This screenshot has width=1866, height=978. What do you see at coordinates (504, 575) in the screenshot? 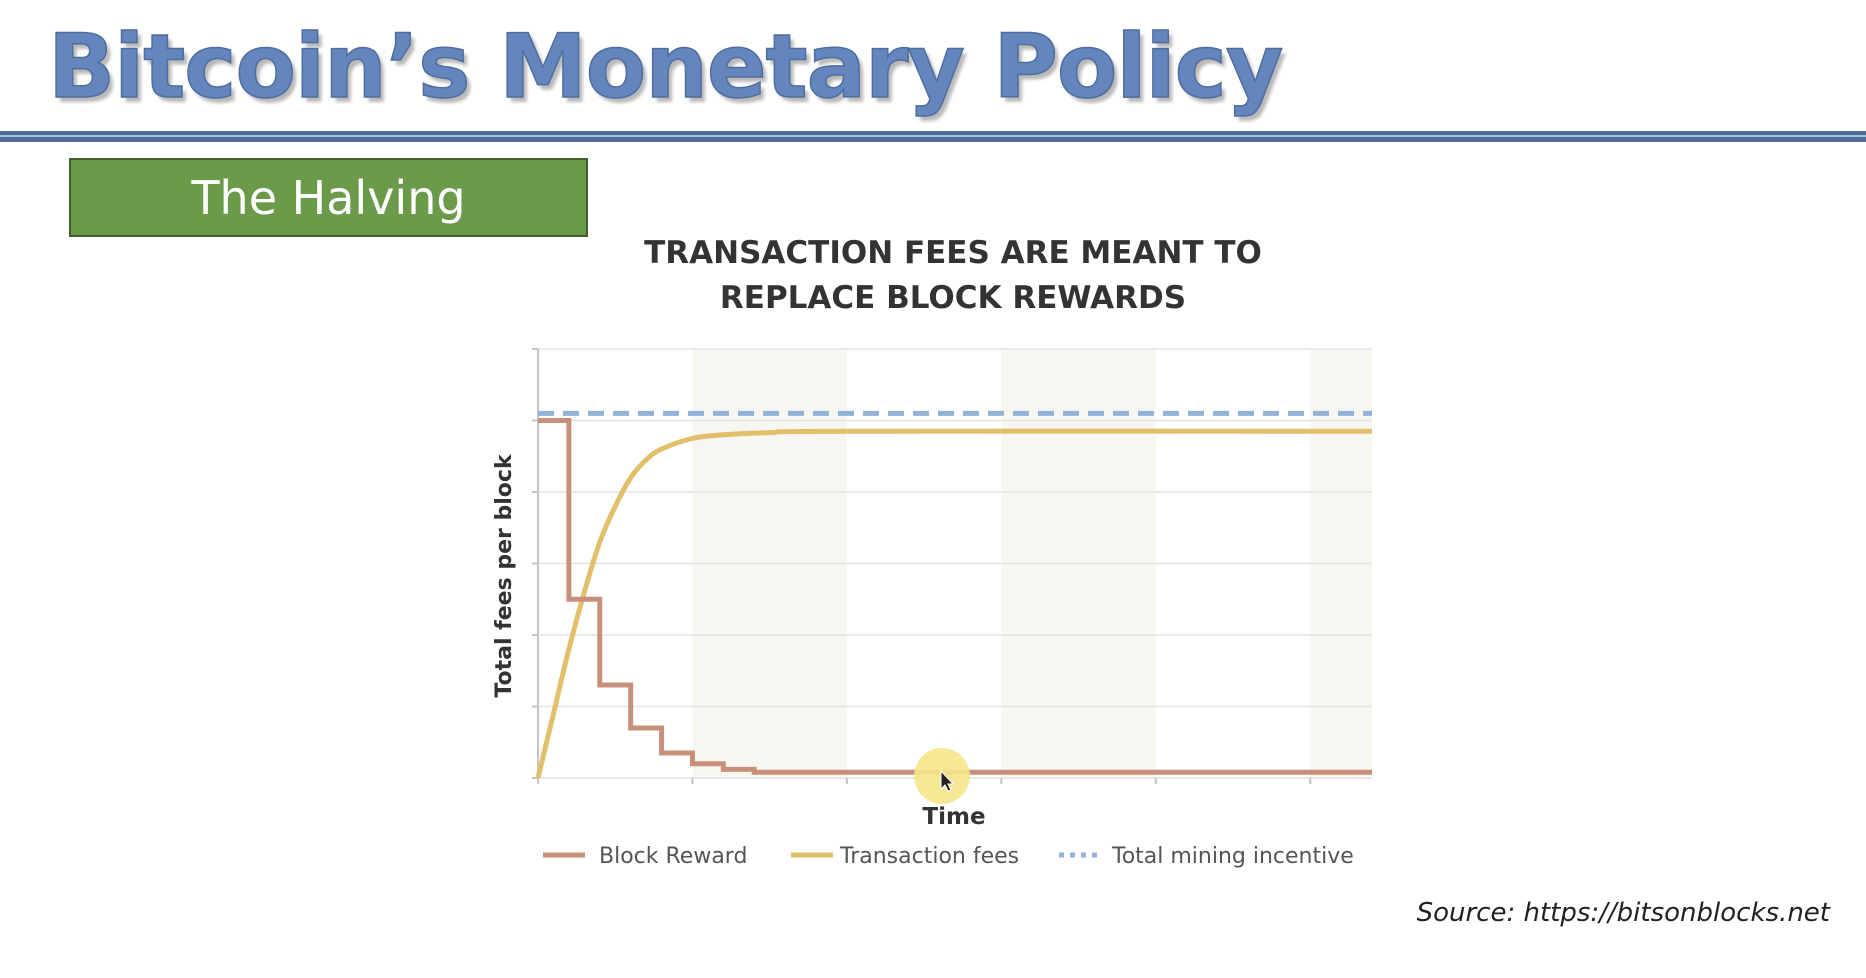
I see `y-axis-label: Total fees per block` at bounding box center [504, 575].